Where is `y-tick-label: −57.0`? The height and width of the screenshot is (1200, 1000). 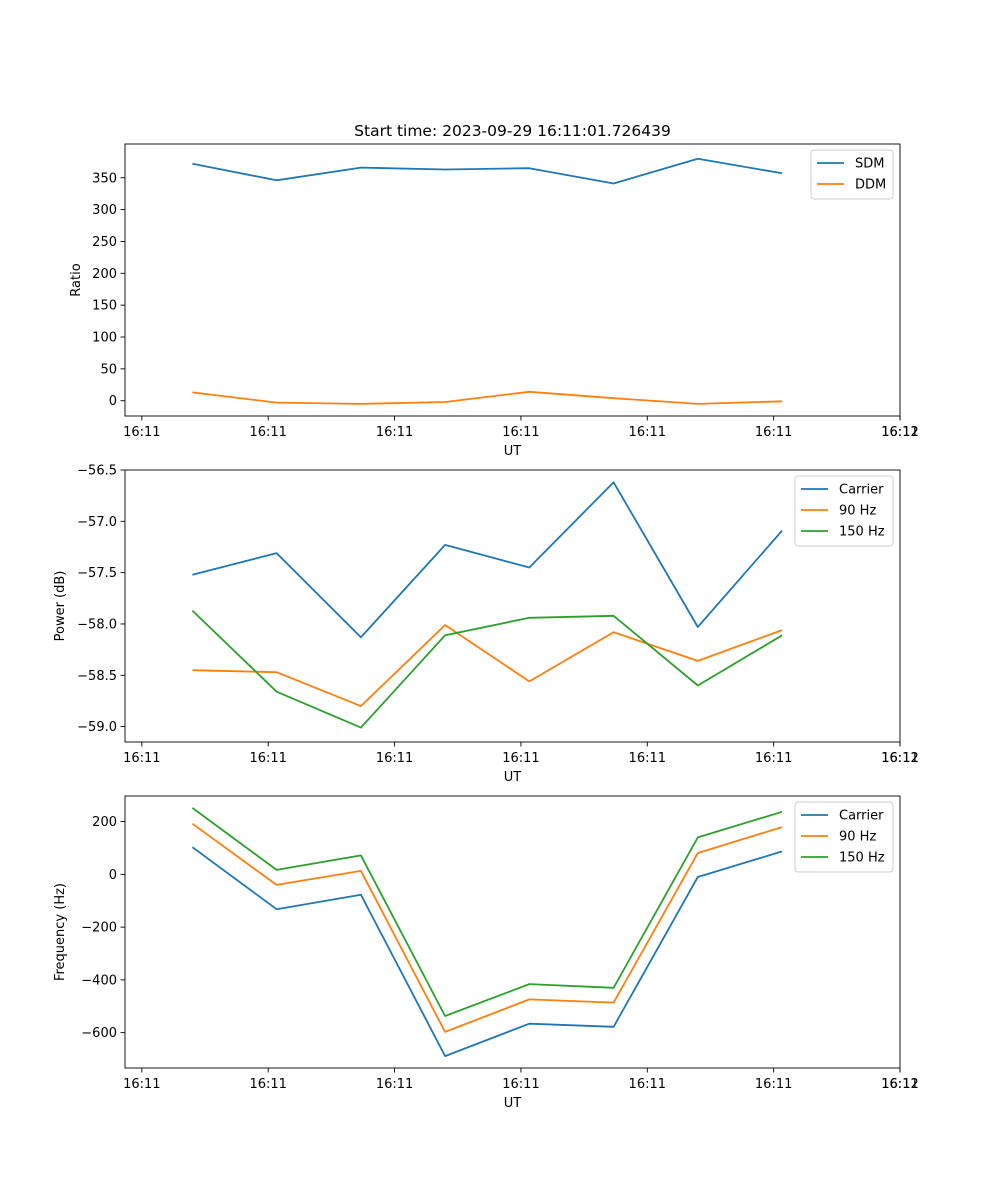
y-tick-label: −57.0 is located at coordinates (97, 522).